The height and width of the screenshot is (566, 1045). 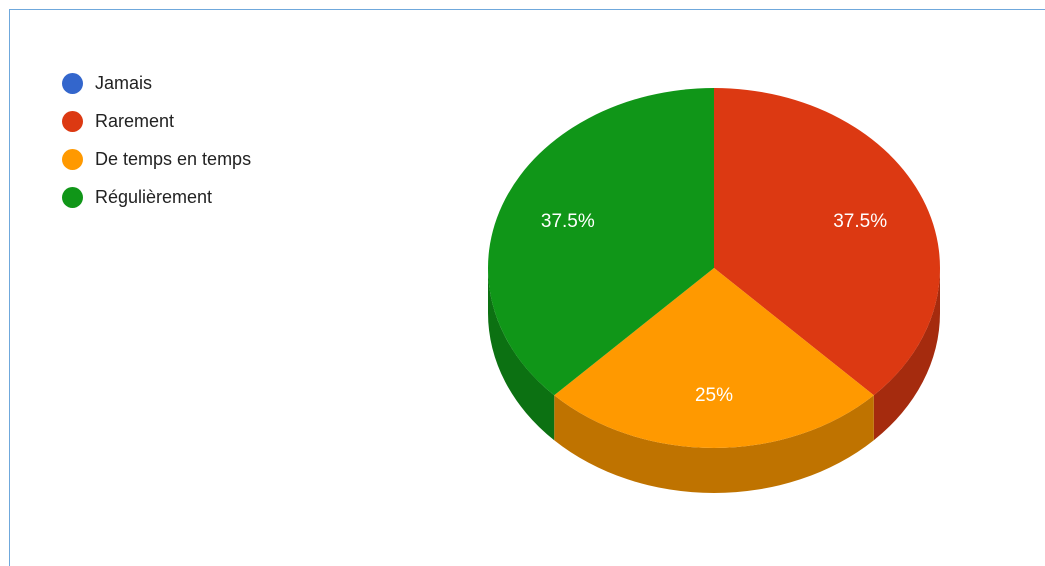 I want to click on legend-swatch-de-temps-en-temps, so click(x=72, y=159).